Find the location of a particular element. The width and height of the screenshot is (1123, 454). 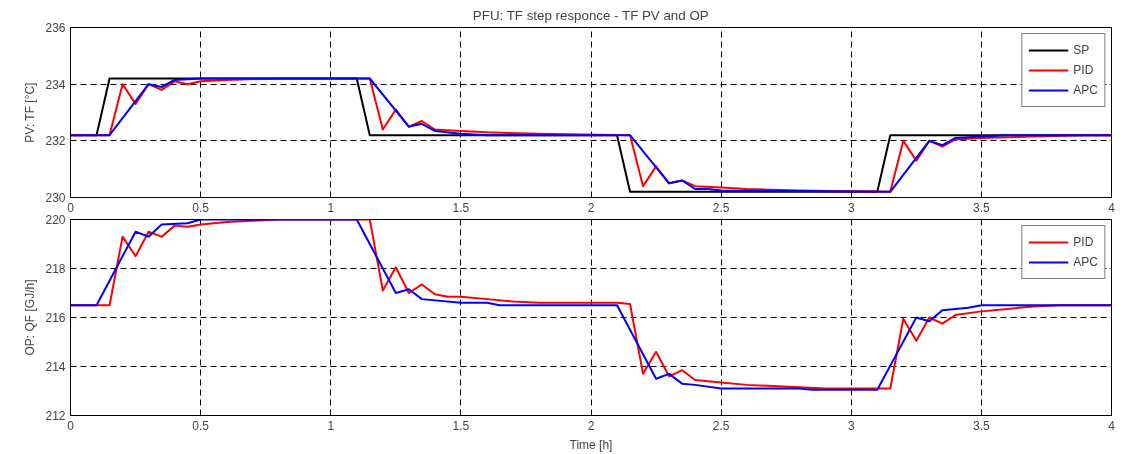

y-tick-label: 212 is located at coordinates (55, 416).